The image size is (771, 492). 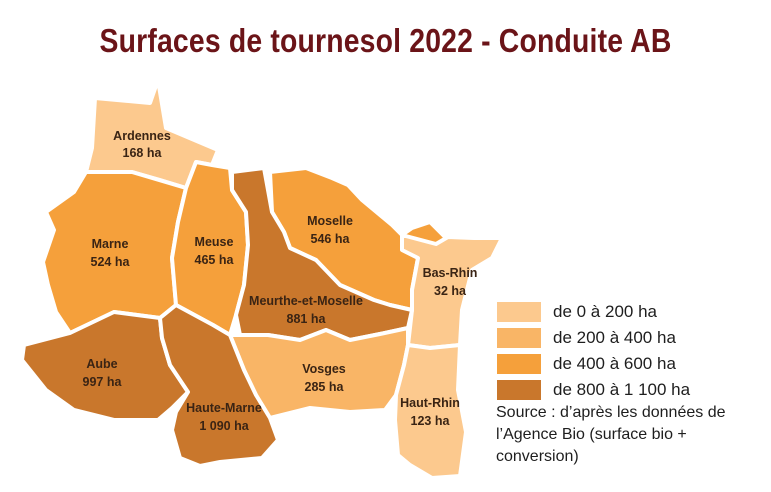 What do you see at coordinates (430, 403) in the screenshot?
I see `svg-text: Haut-Rhin` at bounding box center [430, 403].